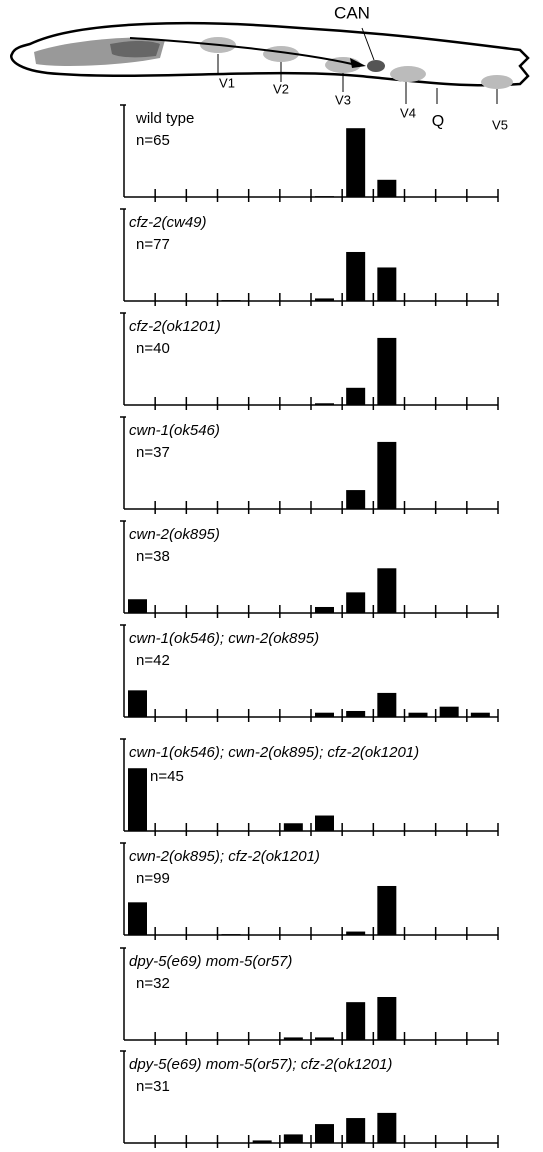 Image resolution: width=543 pixels, height=1152 pixels. Describe the element at coordinates (500, 124) in the screenshot. I see `v5-label: V5` at that location.